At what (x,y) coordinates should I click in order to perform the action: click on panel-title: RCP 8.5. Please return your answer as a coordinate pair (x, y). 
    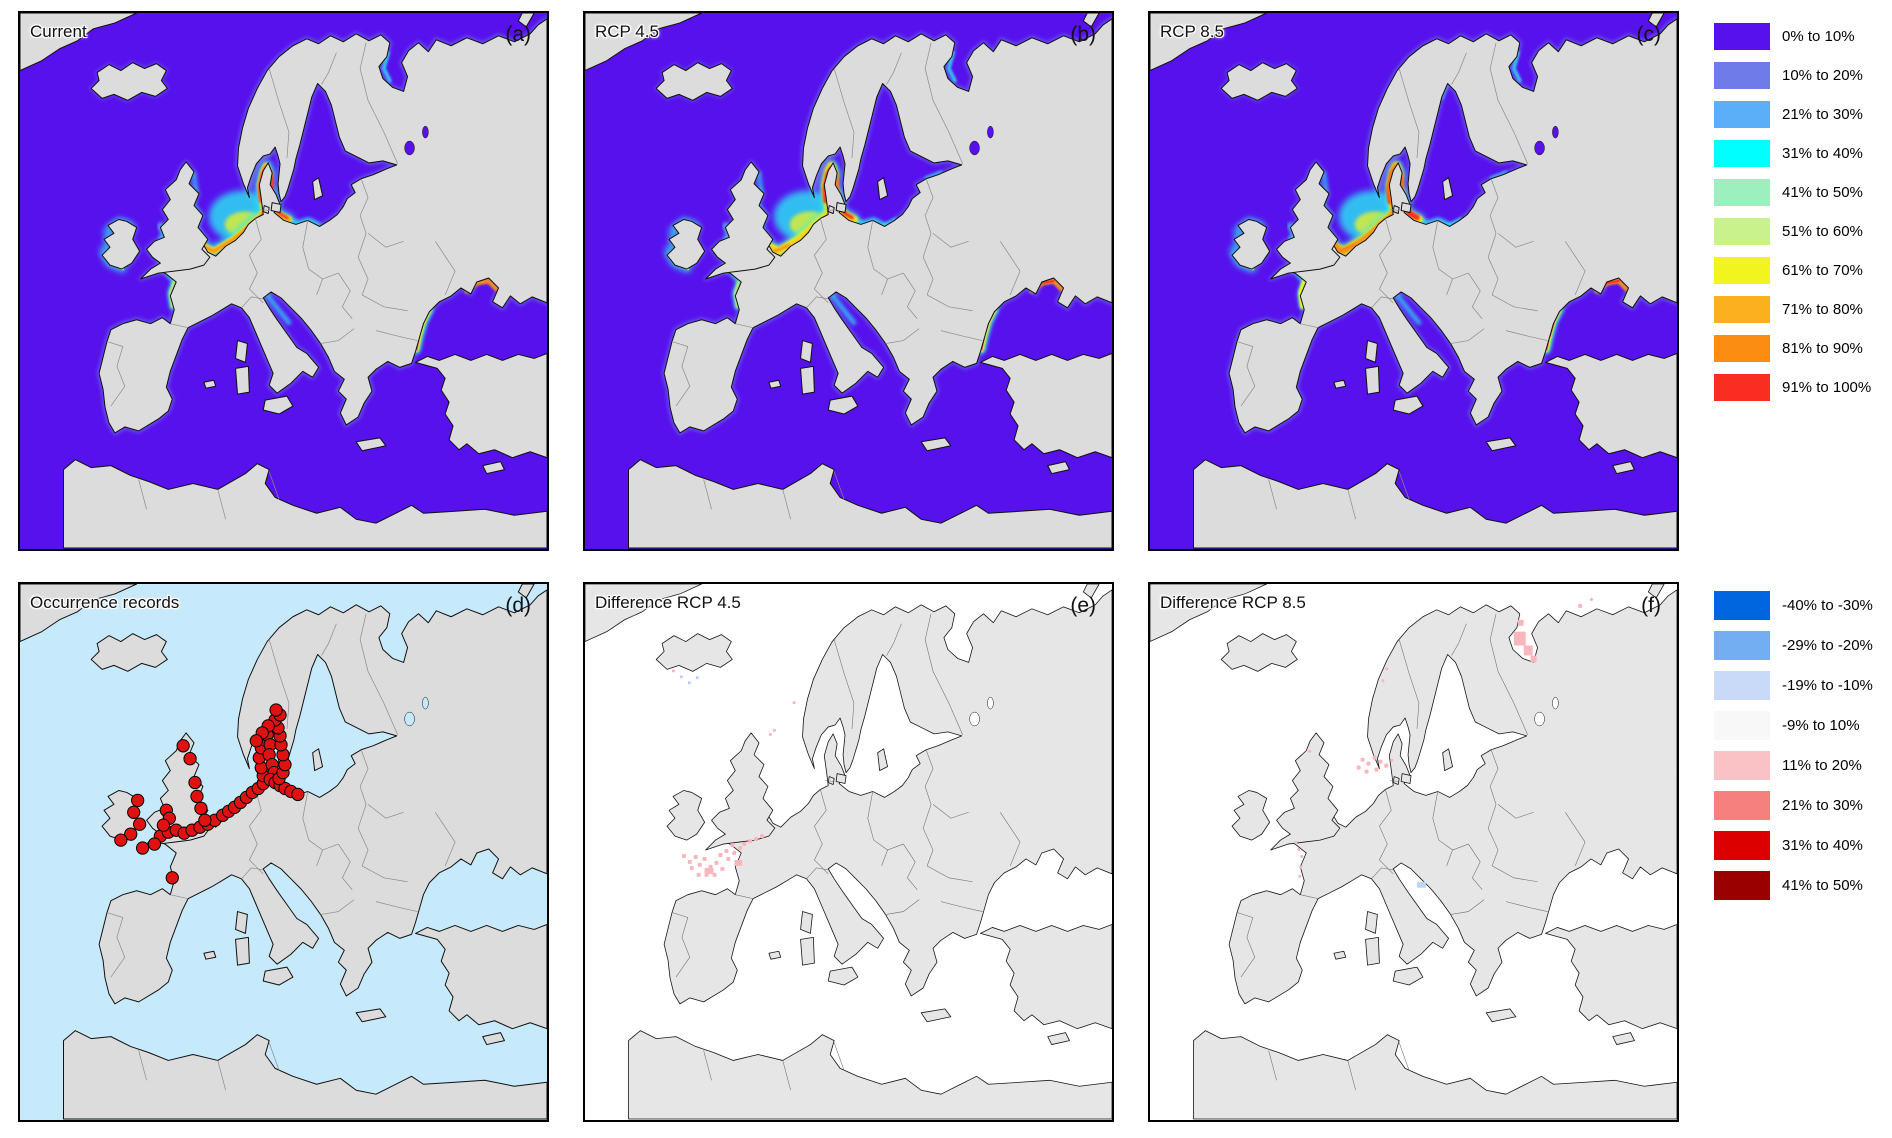
    Looking at the image, I should click on (1192, 31).